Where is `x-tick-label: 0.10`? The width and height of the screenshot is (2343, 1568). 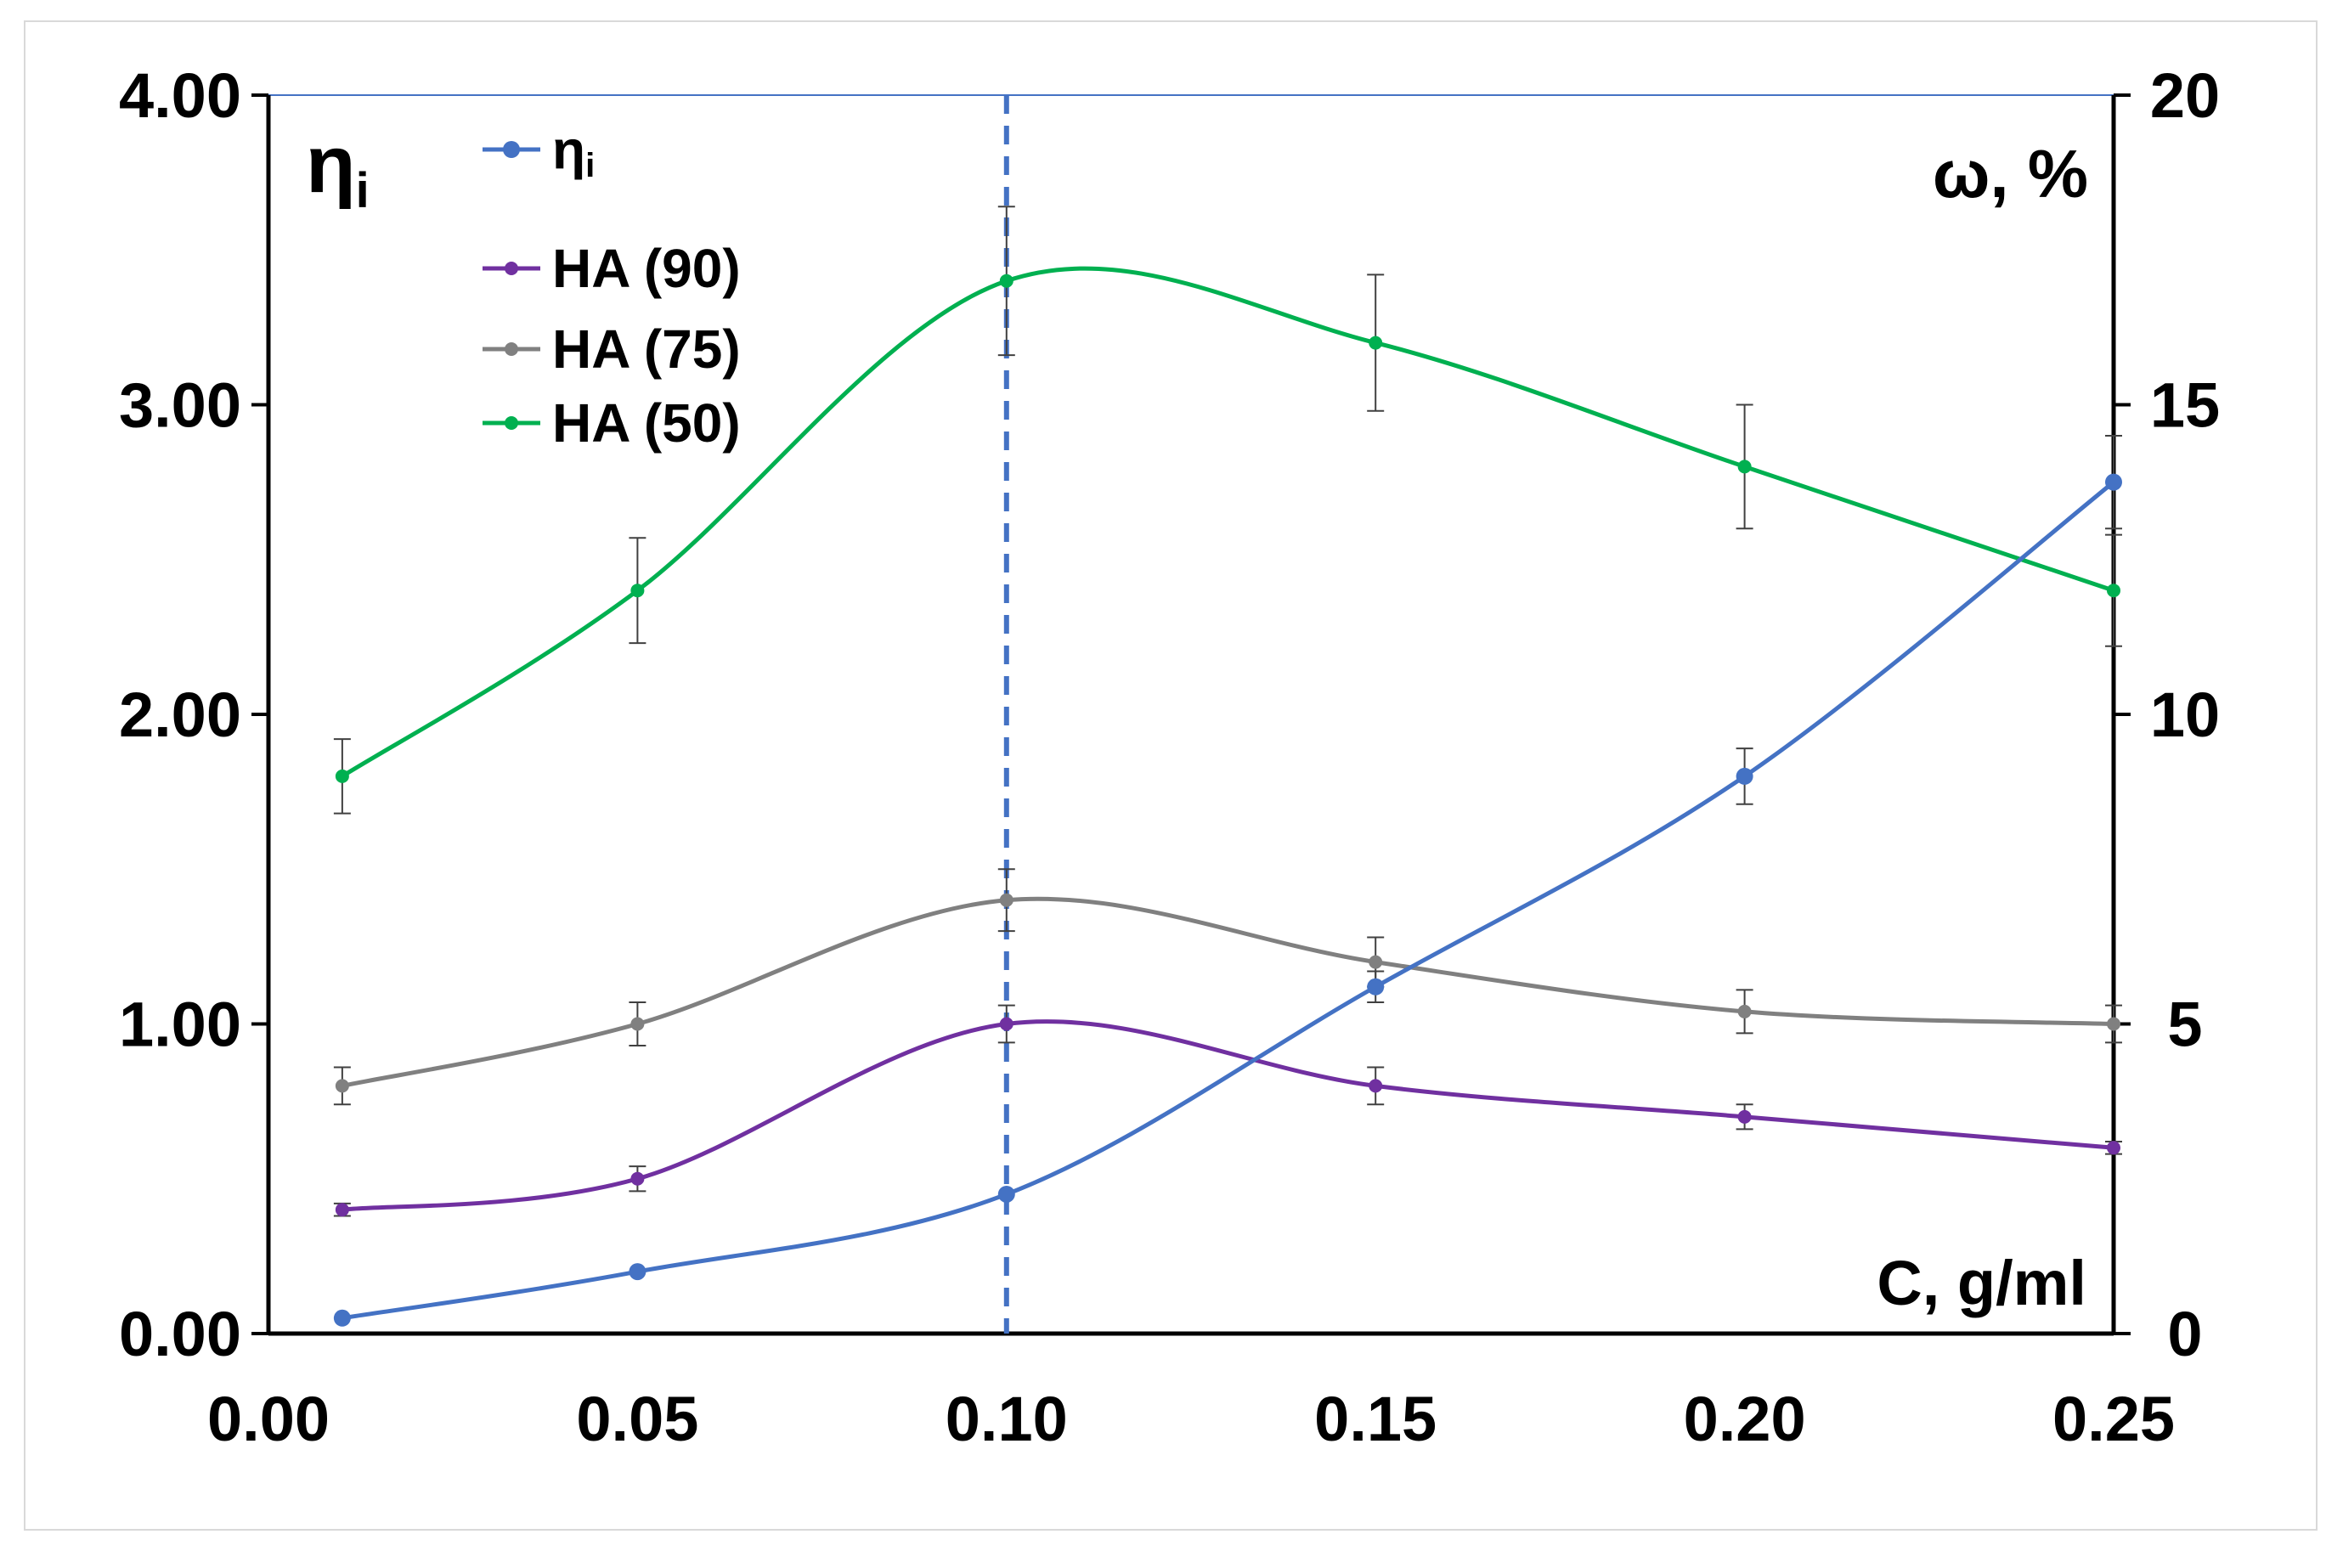
x-tick-label: 0.10 is located at coordinates (1007, 1419).